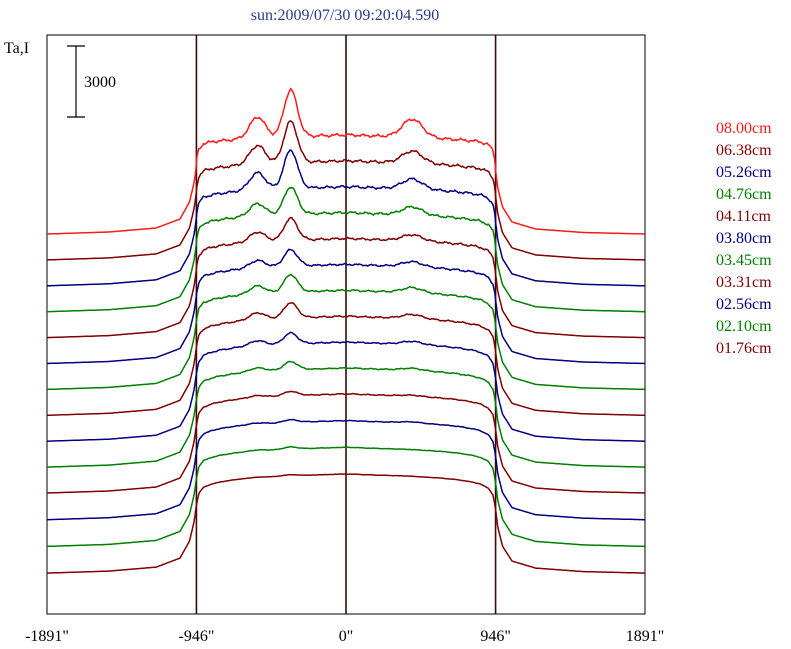 This screenshot has height=649, width=791. I want to click on legend-entry: 06.38cm, so click(744, 150).